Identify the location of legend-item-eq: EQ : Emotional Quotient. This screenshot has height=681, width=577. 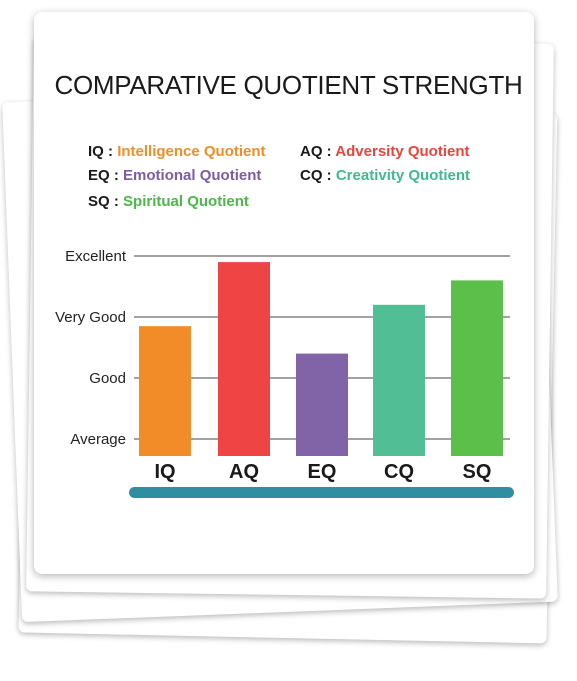
(174, 175).